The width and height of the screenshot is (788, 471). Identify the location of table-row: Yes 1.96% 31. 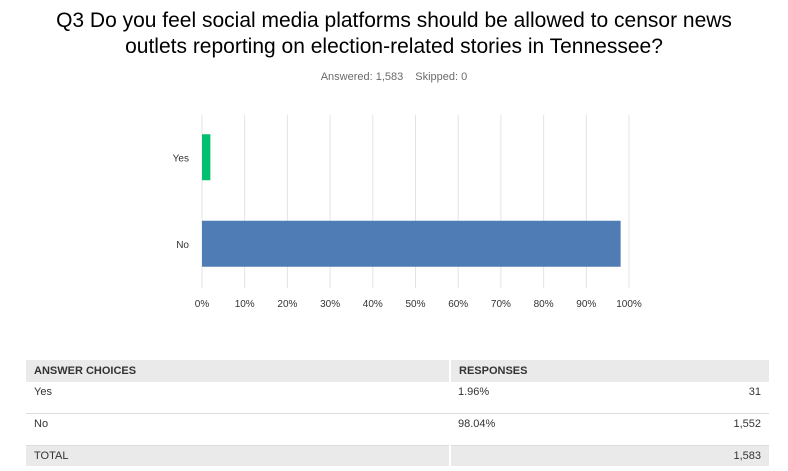
(397, 398).